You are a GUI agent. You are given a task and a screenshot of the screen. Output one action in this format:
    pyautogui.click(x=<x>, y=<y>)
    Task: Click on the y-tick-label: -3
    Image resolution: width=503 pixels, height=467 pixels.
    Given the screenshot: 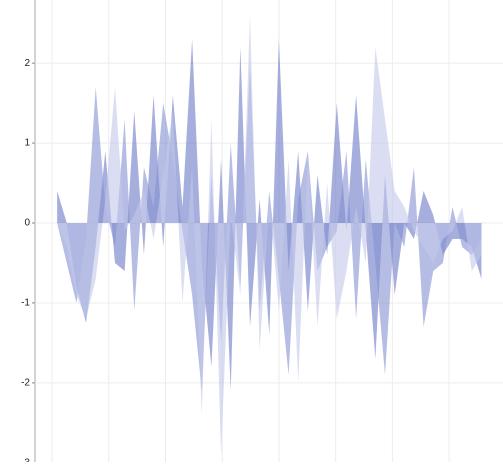 What is the action you would take?
    pyautogui.click(x=25, y=459)
    